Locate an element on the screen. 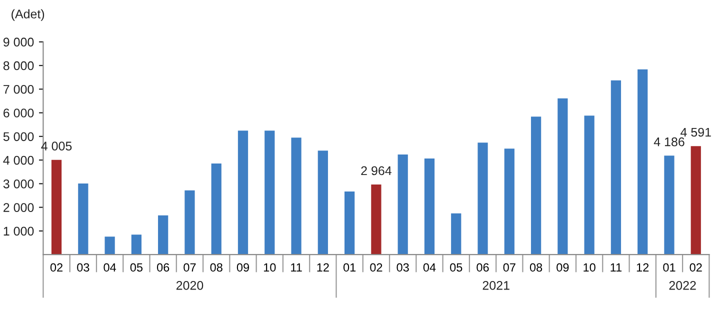  data-label: 2 964 is located at coordinates (376, 171).